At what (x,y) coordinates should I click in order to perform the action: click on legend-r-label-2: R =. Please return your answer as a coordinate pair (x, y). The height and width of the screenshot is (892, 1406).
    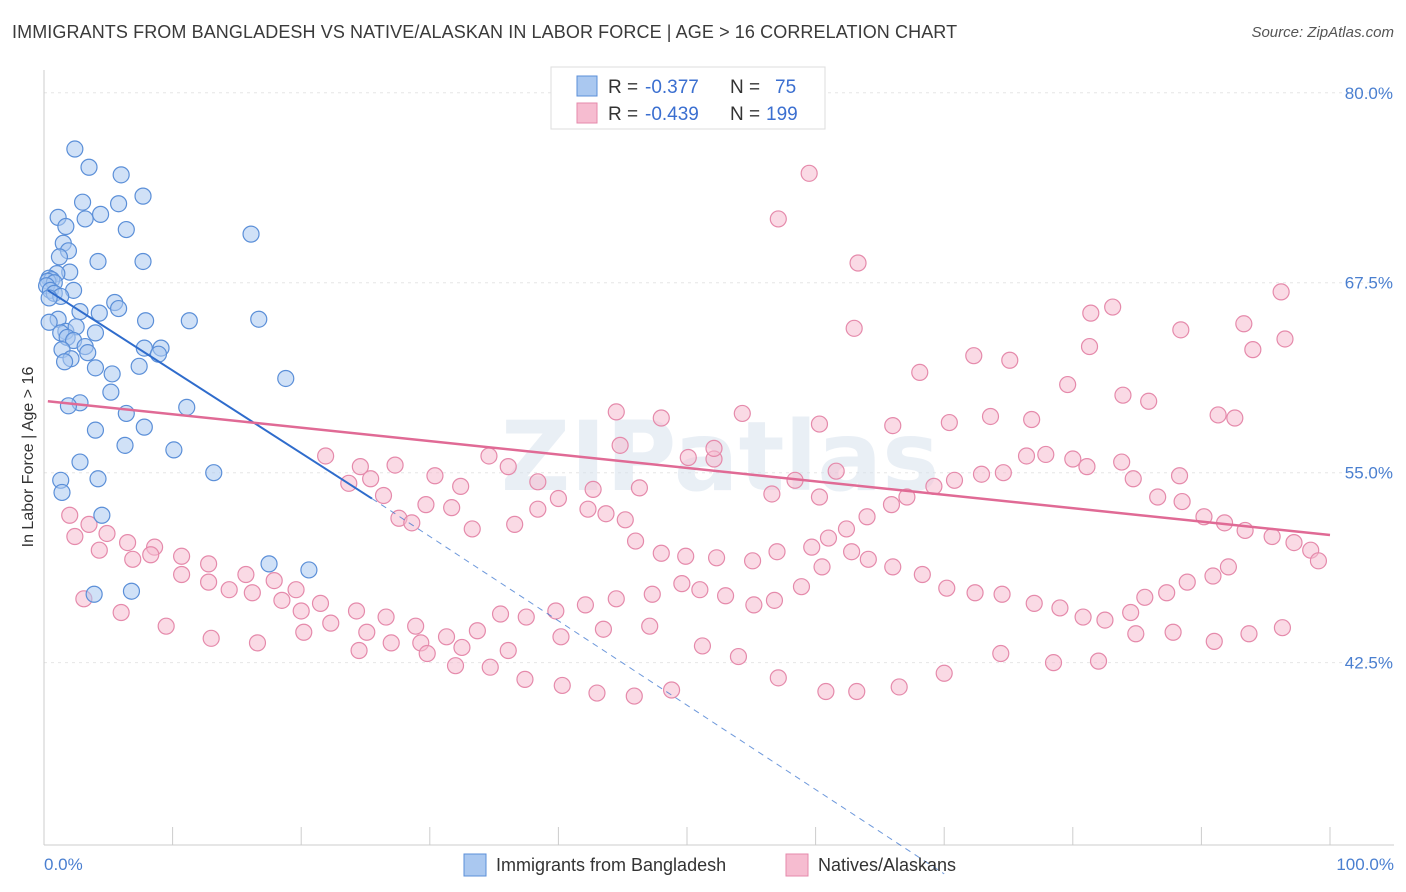
    Looking at the image, I should click on (623, 114).